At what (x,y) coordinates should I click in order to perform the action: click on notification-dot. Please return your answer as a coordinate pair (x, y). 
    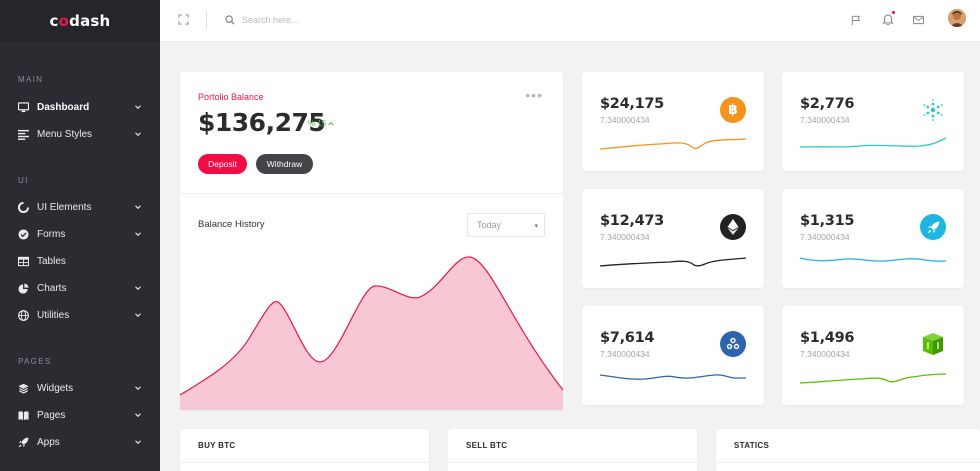
    Looking at the image, I should click on (893, 12).